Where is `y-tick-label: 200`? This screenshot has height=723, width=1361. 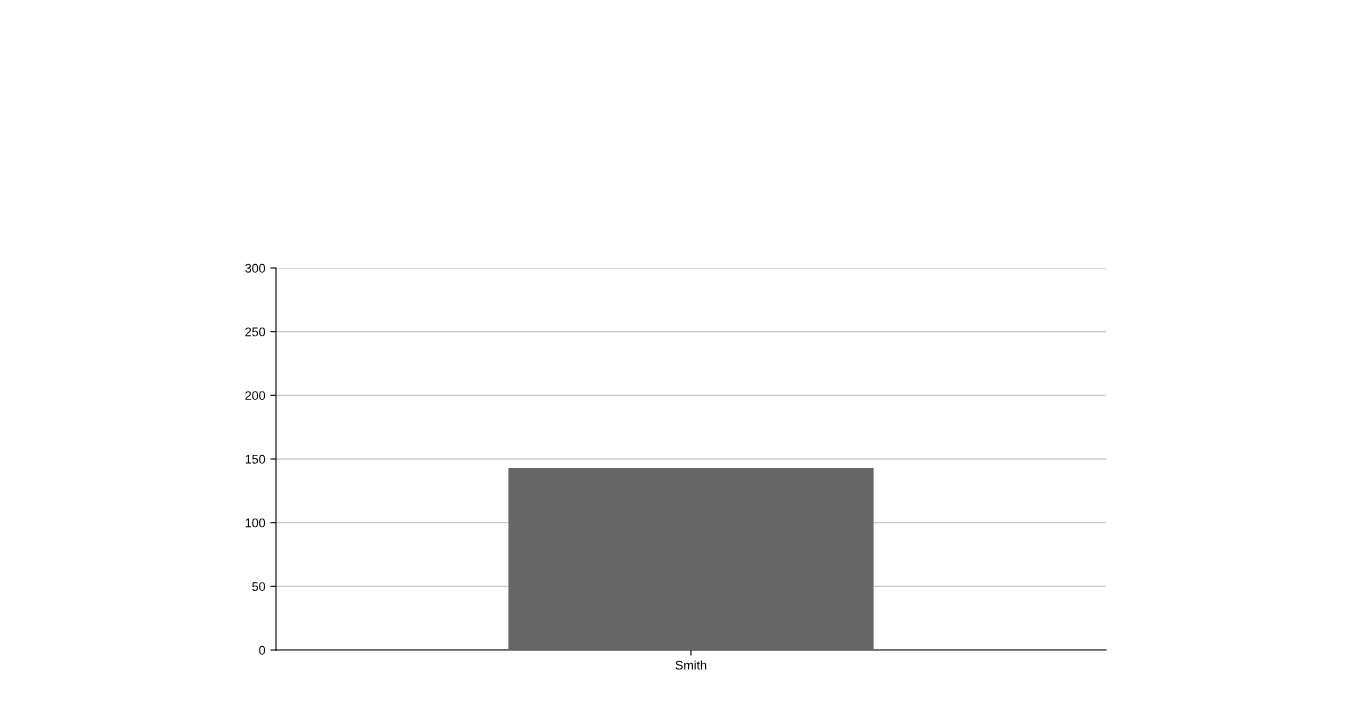
y-tick-label: 200 is located at coordinates (255, 395).